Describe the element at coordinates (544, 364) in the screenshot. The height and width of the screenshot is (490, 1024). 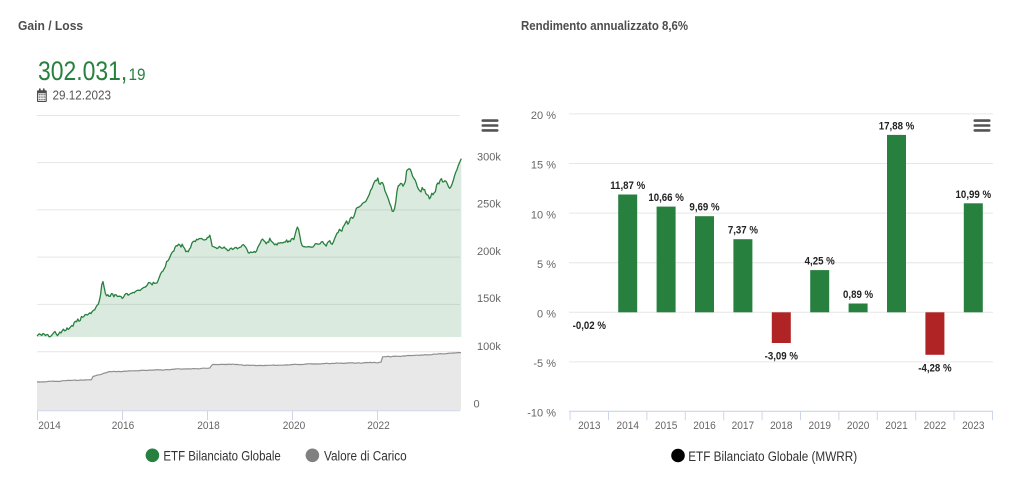
I see `svg-text: -5 %` at that location.